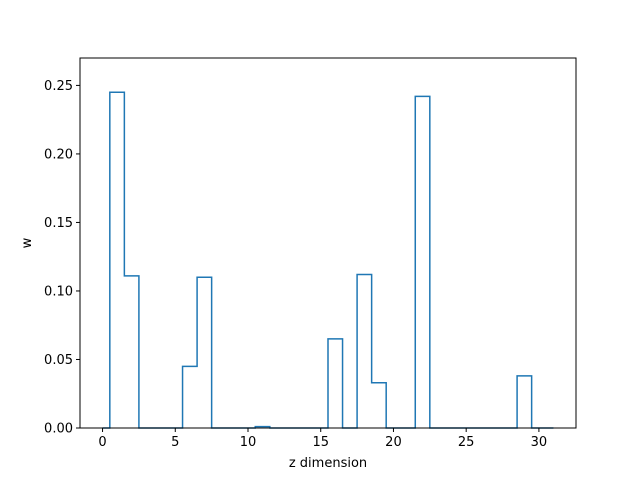 The image size is (640, 480). I want to click on x-tick-label: 10, so click(248, 442).